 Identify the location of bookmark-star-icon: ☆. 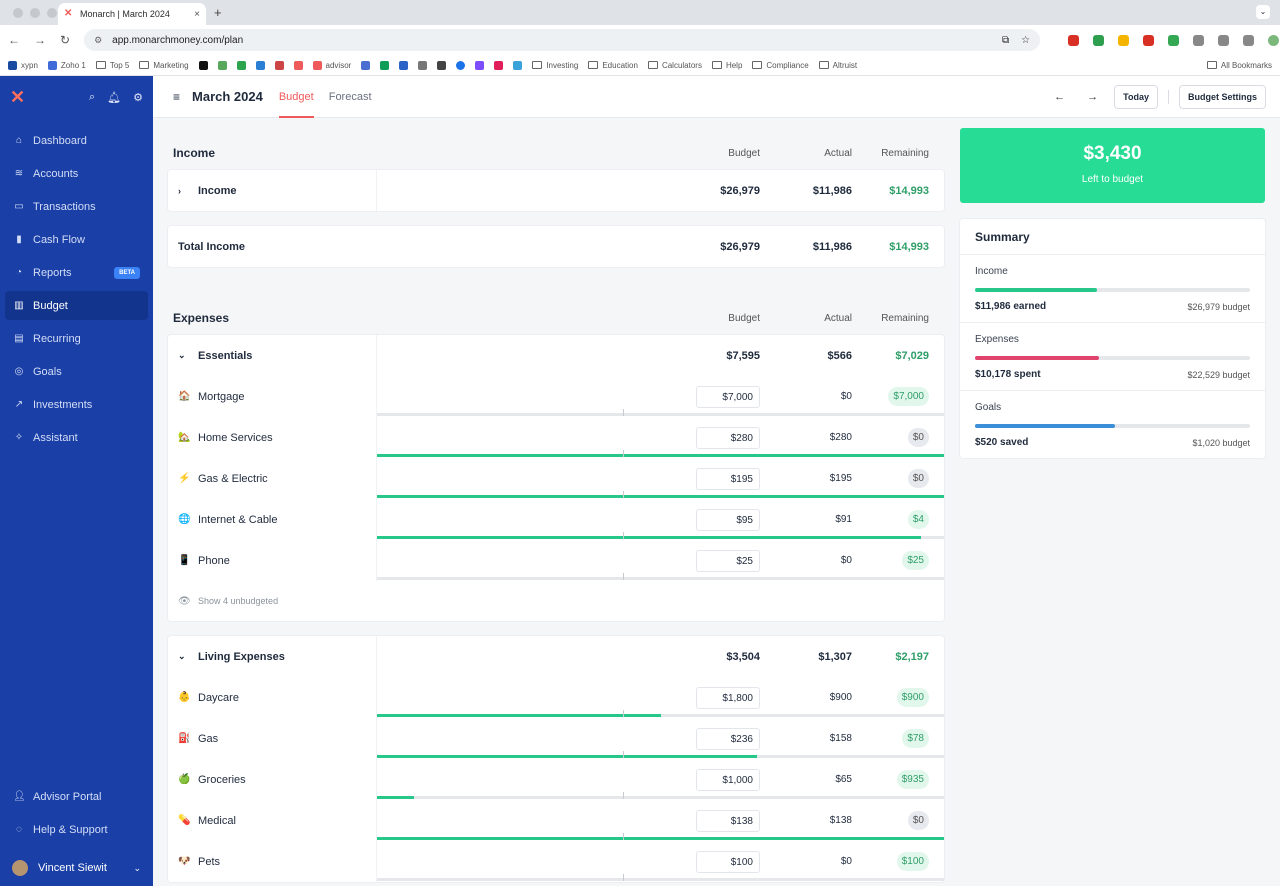
(1026, 40).